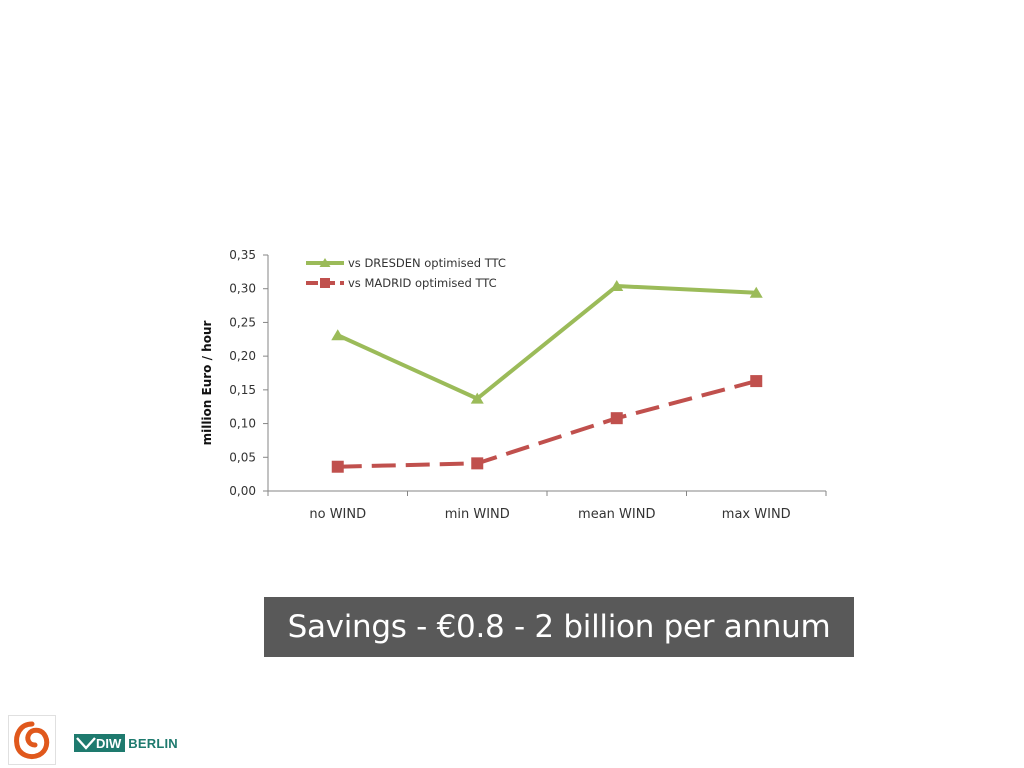 Image resolution: width=1024 pixels, height=768 pixels. What do you see at coordinates (109, 743) in the screenshot?
I see `diw-logo-text: DIW` at bounding box center [109, 743].